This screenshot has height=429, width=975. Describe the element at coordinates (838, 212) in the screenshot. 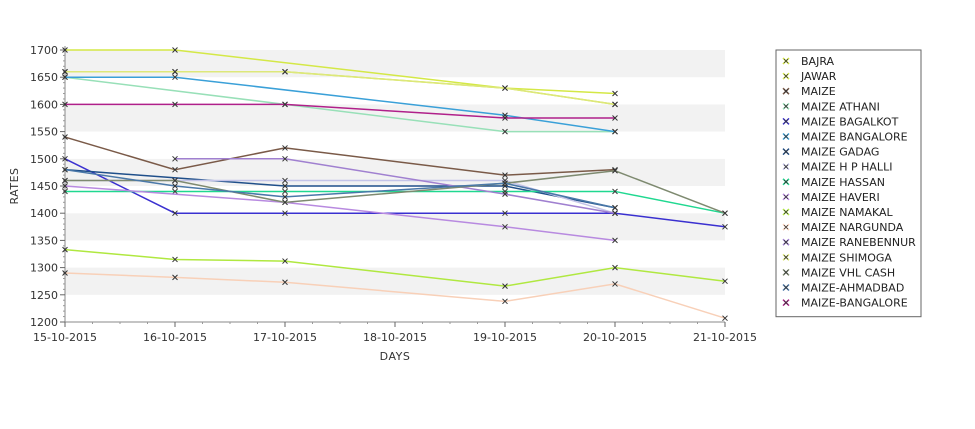

I see `legend-item: MAIZE NAMAKAL` at that location.